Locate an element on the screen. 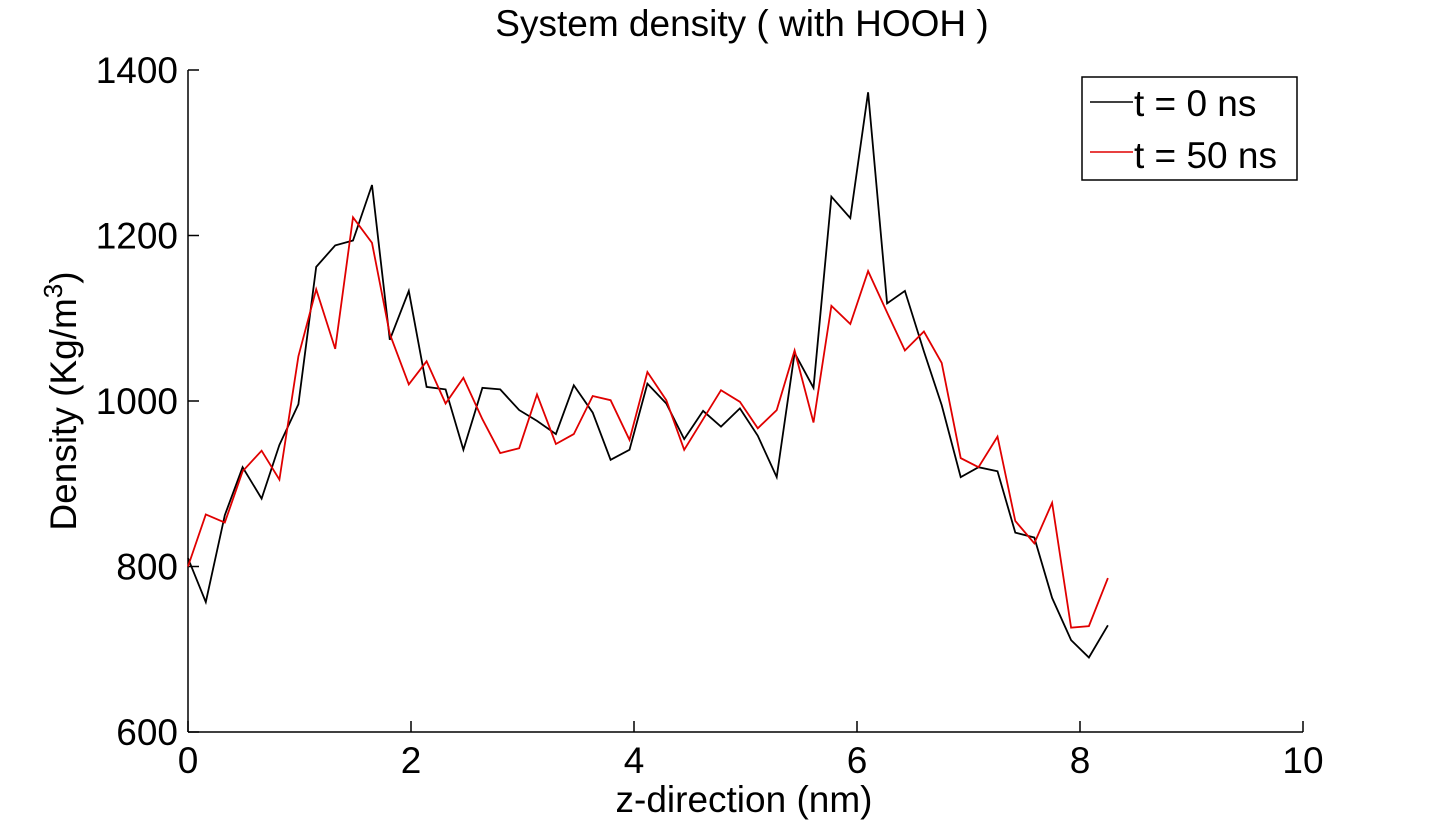 The width and height of the screenshot is (1440, 824). x-ticks: 0 2 4 6 8 10 is located at coordinates (751, 751).